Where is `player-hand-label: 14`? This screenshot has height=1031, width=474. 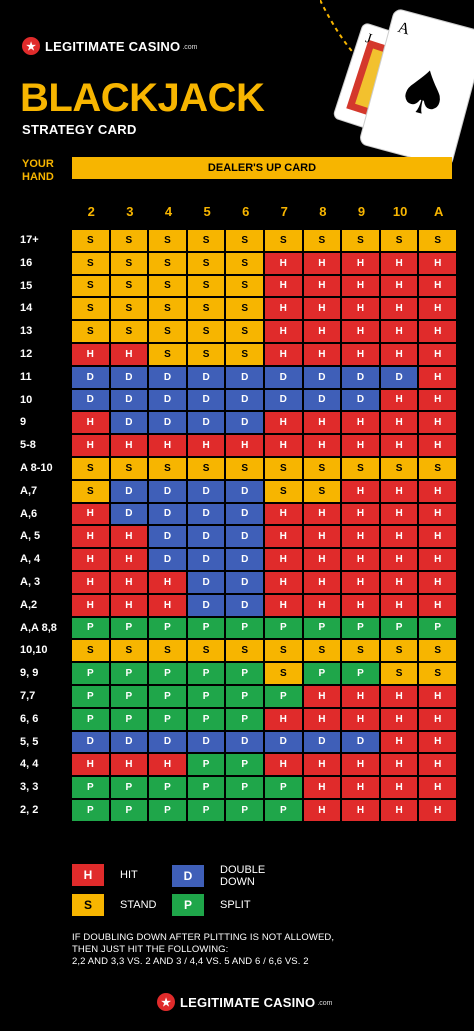
player-hand-label: 14 is located at coordinates (26, 308).